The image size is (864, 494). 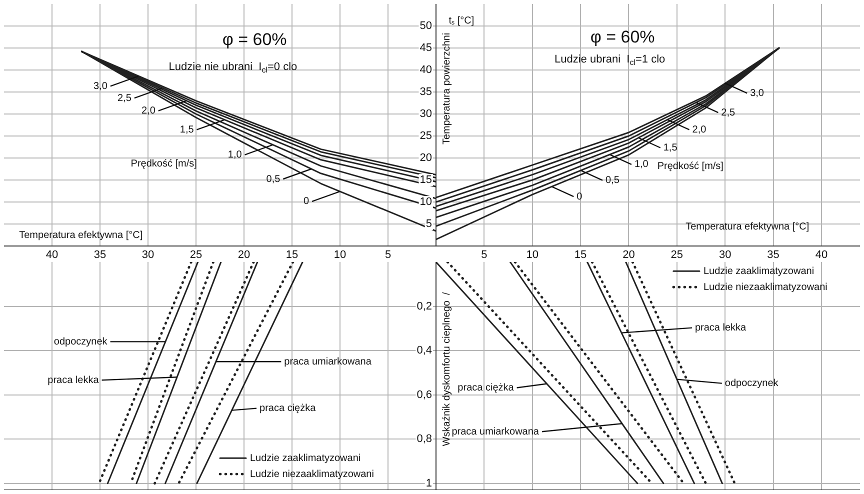 I want to click on y-tick-label: 1, so click(x=429, y=483).